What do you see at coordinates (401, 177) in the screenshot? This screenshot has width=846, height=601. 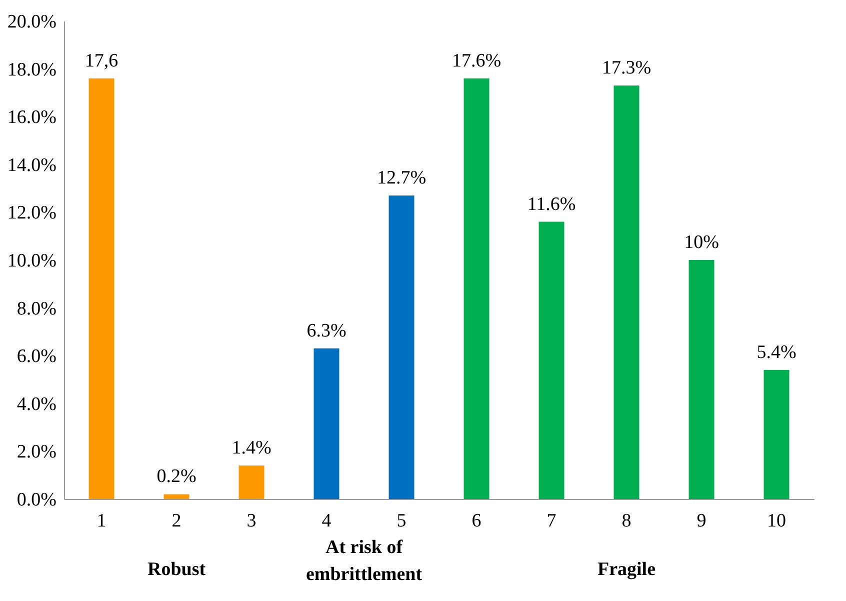 I see `data-label: 12.7%` at bounding box center [401, 177].